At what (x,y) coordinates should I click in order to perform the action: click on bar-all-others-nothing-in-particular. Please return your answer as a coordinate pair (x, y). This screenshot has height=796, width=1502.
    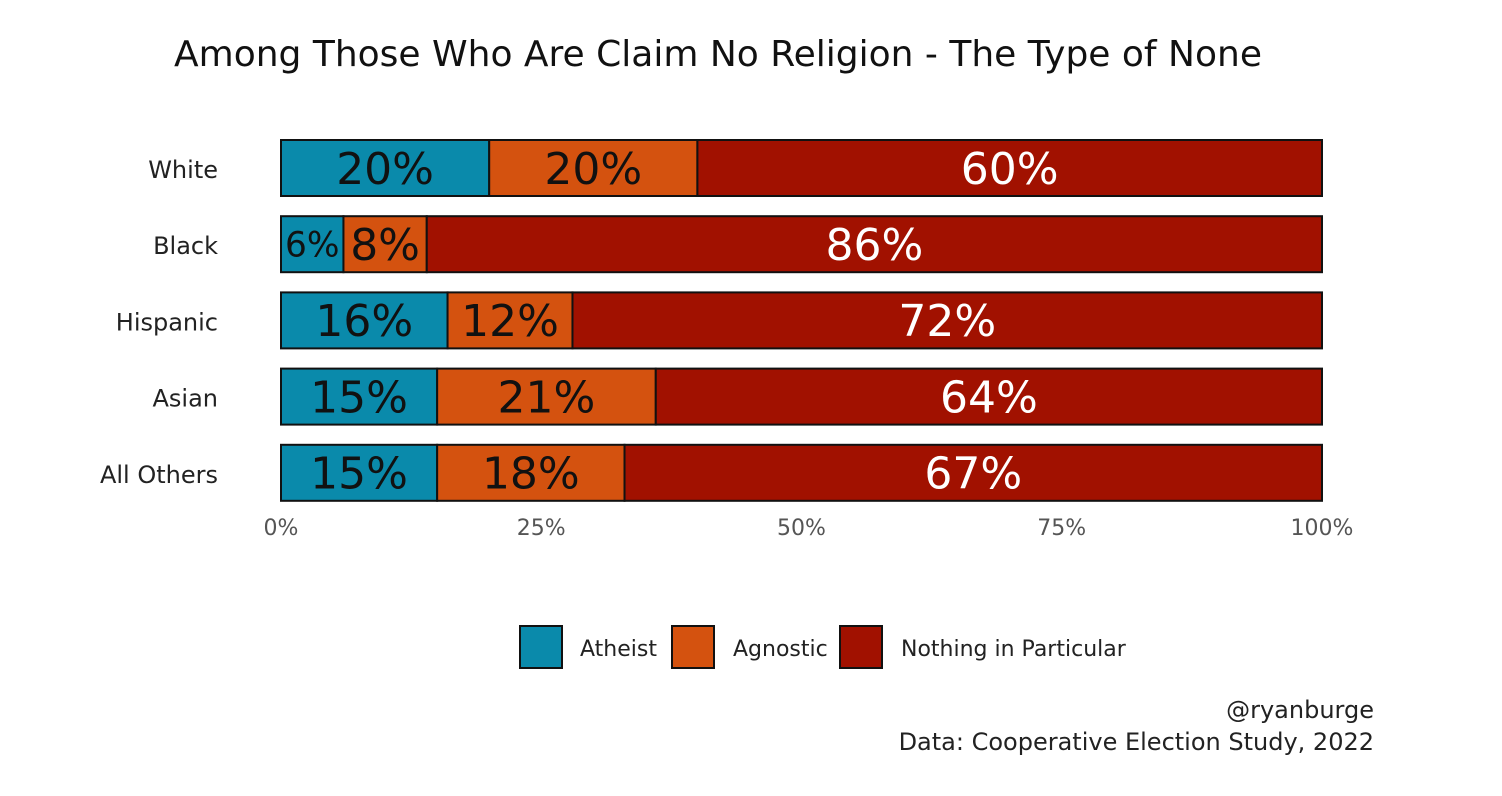
    Looking at the image, I should click on (973, 472).